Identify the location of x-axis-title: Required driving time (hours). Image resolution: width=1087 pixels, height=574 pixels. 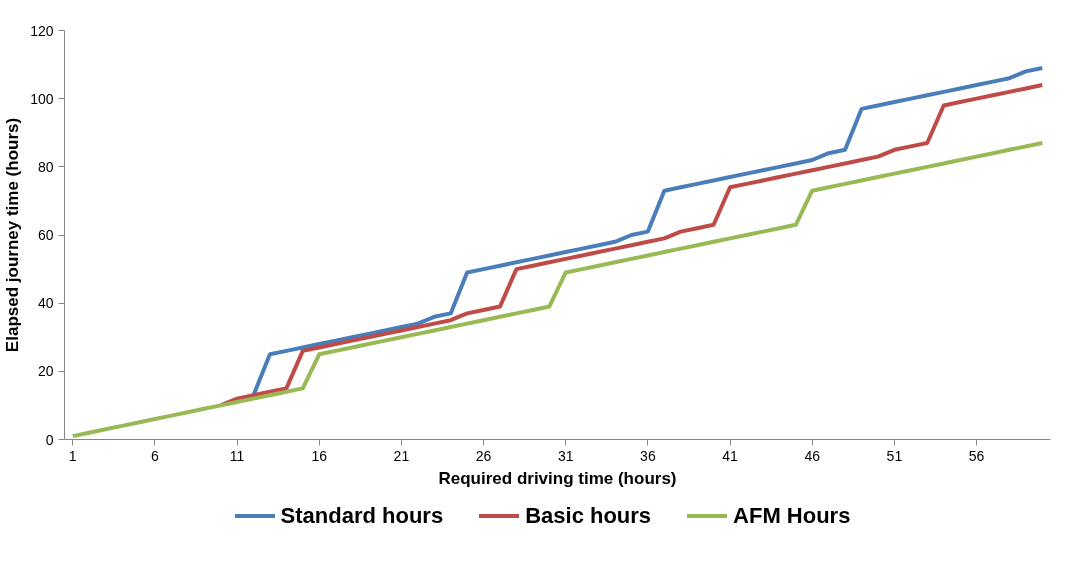
(557, 478).